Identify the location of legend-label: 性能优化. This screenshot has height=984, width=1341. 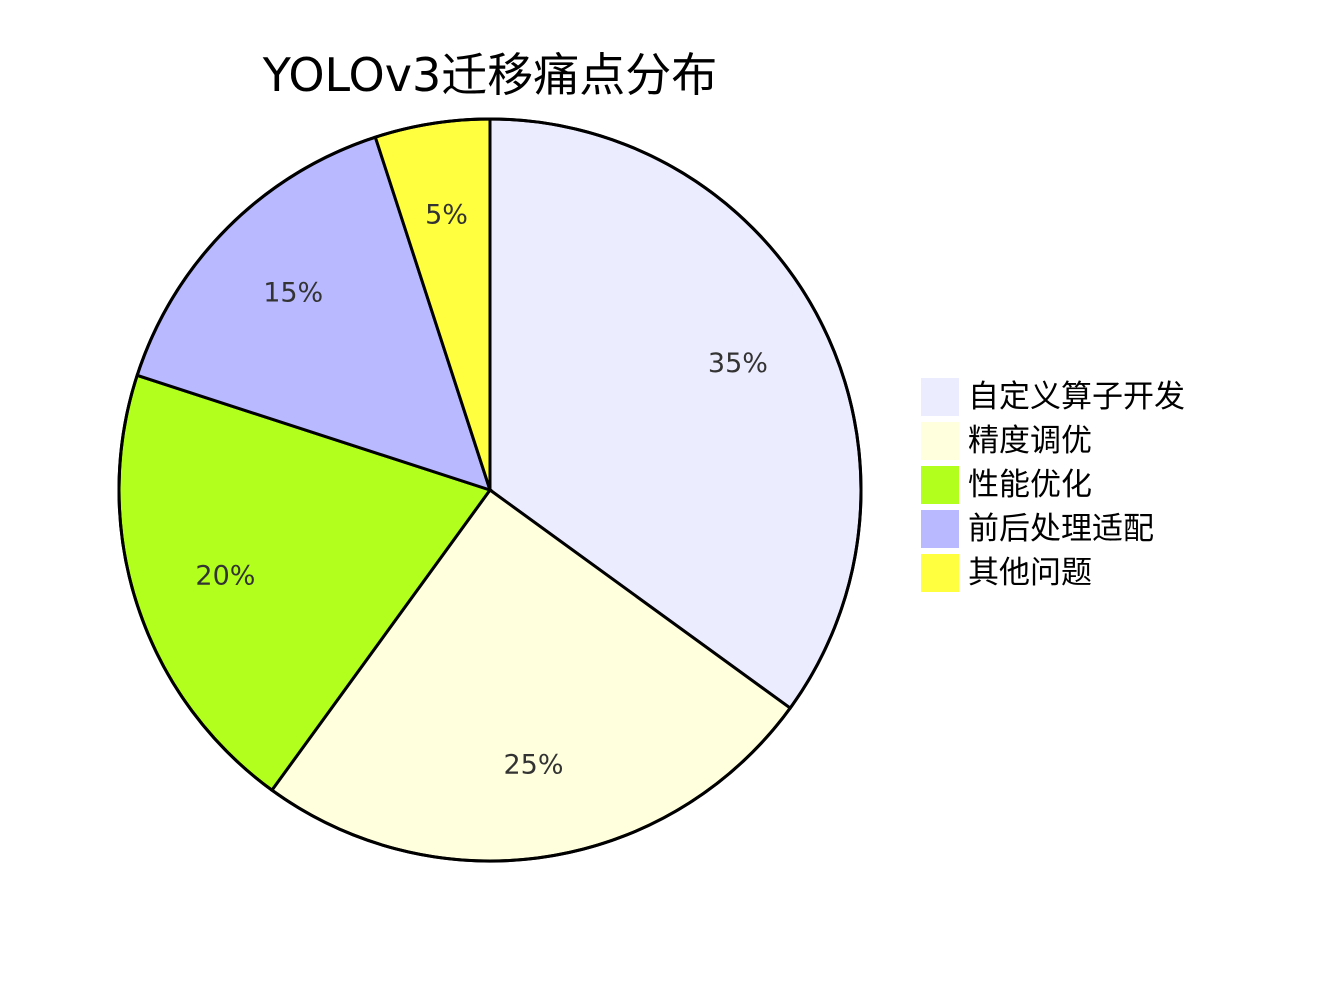
(1030, 485).